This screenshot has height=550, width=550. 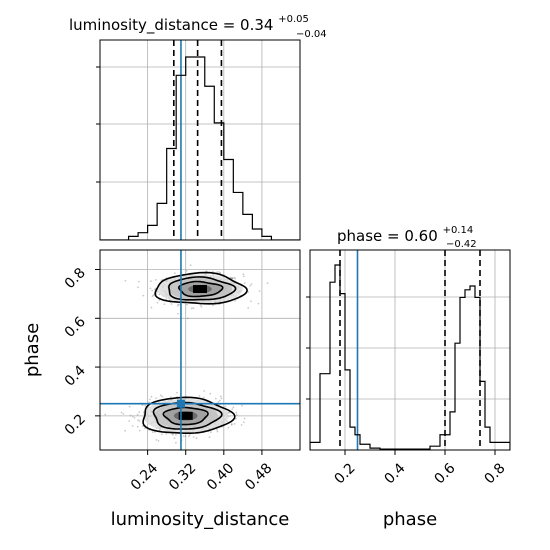 What do you see at coordinates (98, 124) in the screenshot?
I see `yticks-top` at bounding box center [98, 124].